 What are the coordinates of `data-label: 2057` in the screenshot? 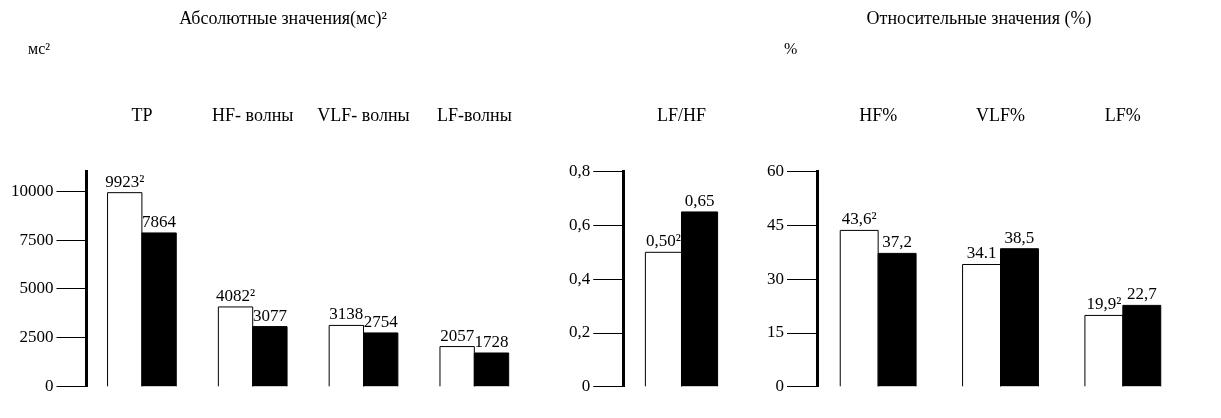 It's located at (457, 335).